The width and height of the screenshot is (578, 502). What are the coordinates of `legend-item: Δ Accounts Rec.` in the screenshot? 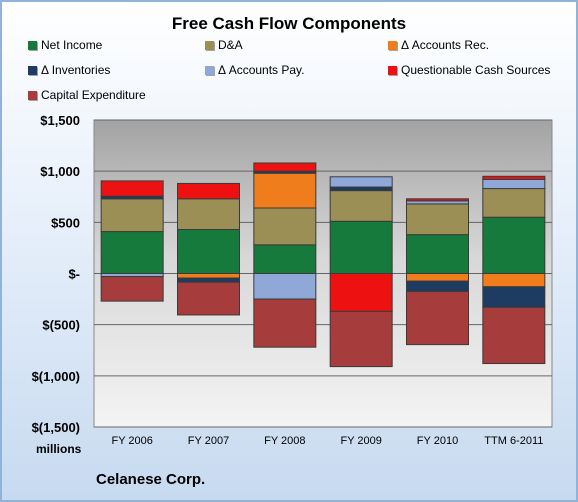 It's located at (438, 45).